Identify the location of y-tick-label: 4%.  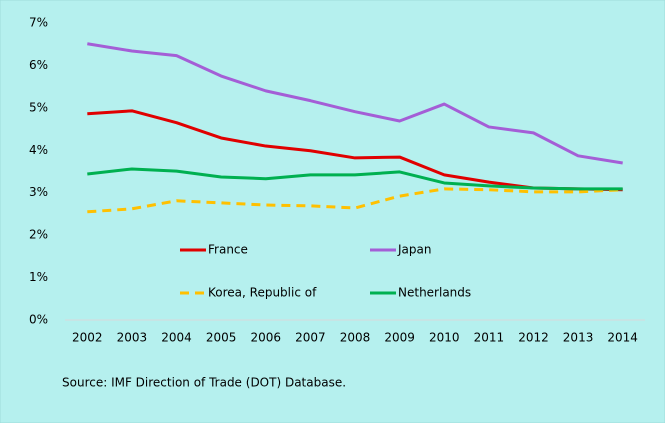
(38, 150).